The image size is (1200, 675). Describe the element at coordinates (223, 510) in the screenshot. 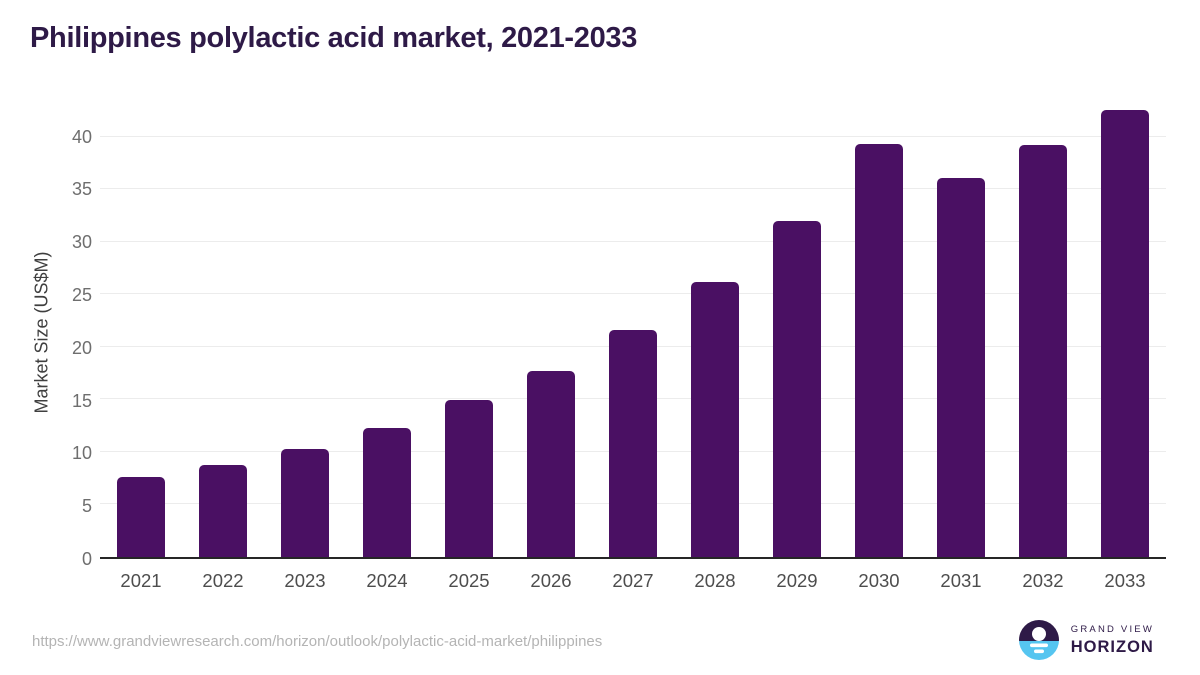

I see `bar-2022` at that location.